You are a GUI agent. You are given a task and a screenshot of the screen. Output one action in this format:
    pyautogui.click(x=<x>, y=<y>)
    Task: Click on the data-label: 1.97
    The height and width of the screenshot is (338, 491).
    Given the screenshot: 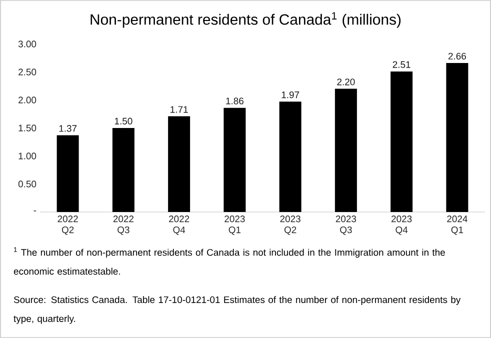 What is the action you would take?
    pyautogui.click(x=291, y=94)
    